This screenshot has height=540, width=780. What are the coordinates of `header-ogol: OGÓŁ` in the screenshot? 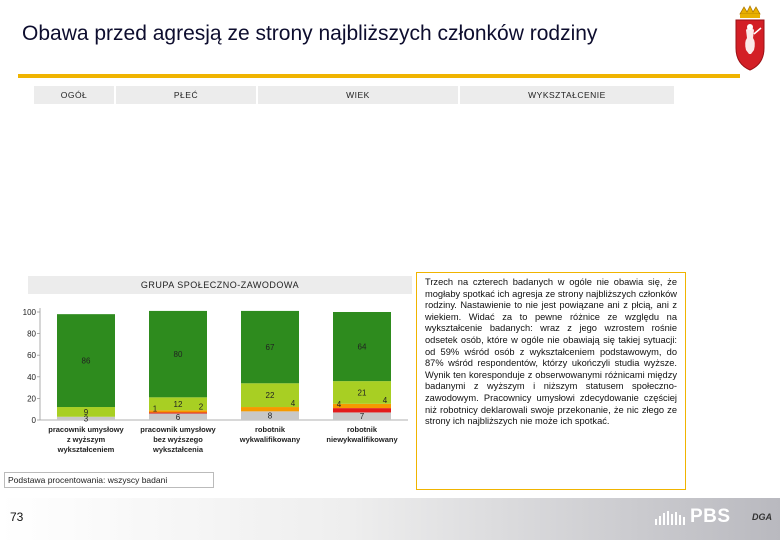 It's located at (74, 95).